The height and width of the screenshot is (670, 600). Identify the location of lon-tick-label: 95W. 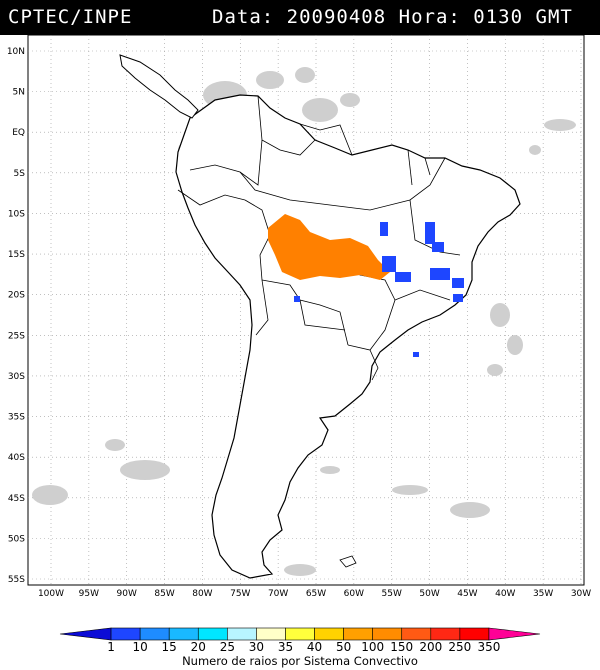
(89, 594).